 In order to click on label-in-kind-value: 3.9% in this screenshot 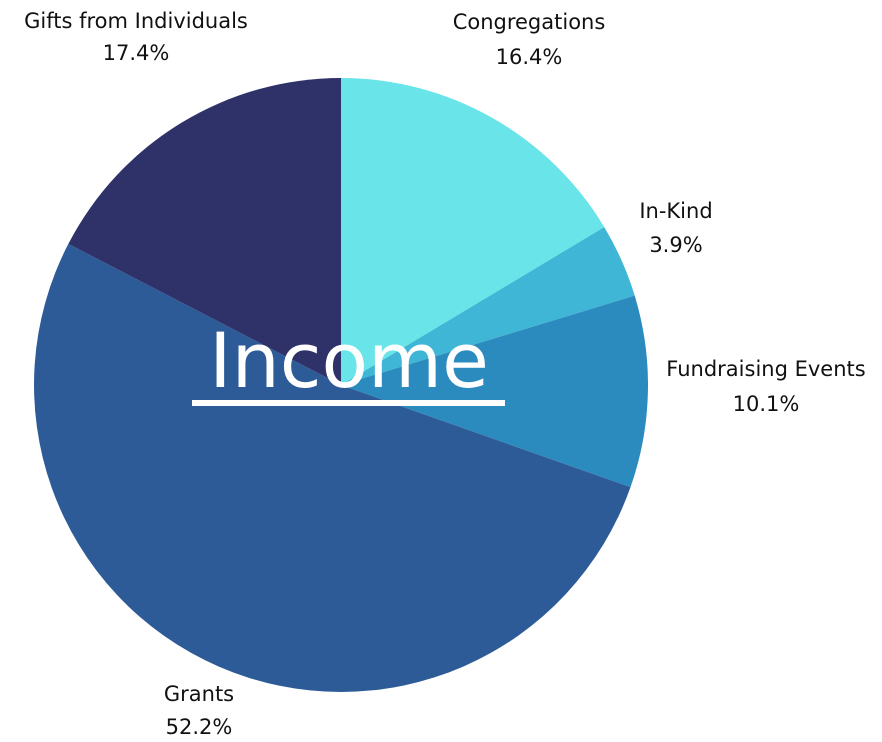, I will do `click(675, 245)`.